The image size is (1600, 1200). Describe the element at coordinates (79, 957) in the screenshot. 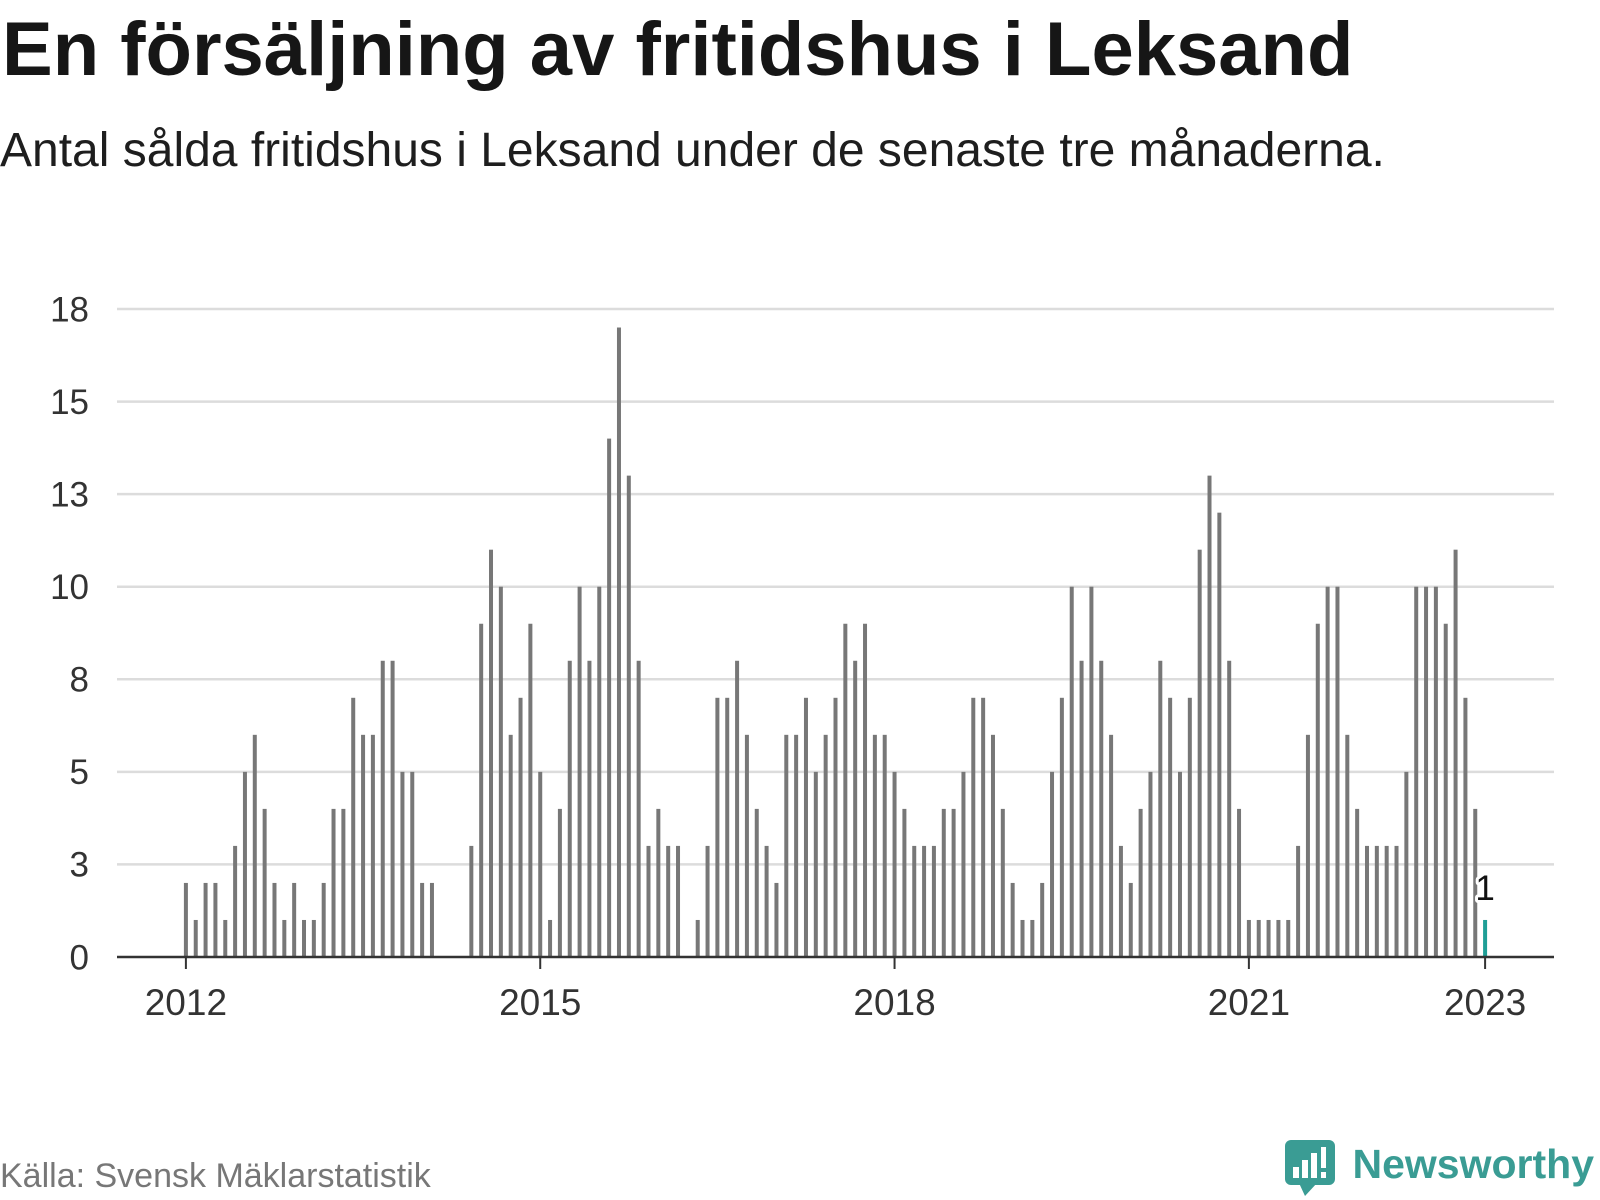

I see `y-tick-label: 0` at that location.